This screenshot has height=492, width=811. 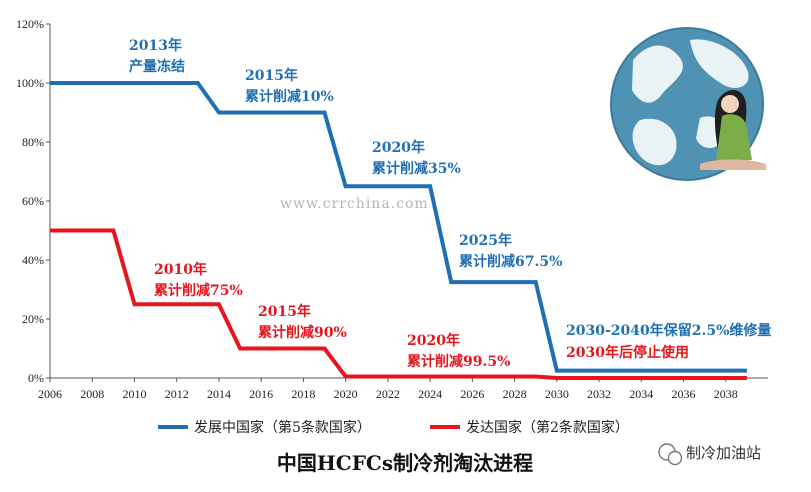 What do you see at coordinates (157, 66) in the screenshot?
I see `annotation-line: 产量冻结` at bounding box center [157, 66].